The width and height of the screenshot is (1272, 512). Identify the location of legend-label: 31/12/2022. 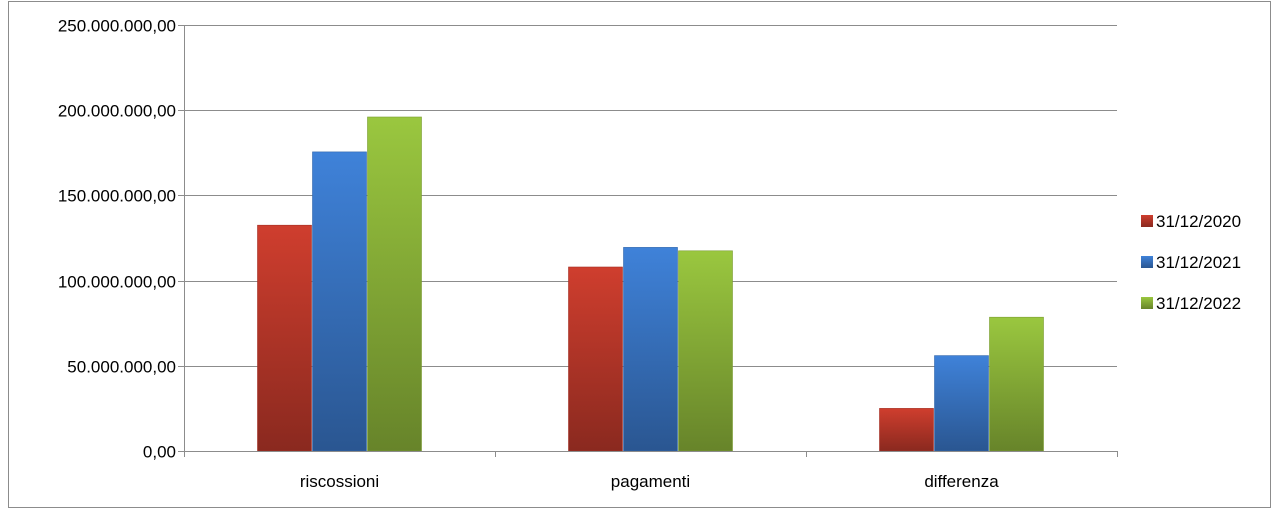
(1198, 303).